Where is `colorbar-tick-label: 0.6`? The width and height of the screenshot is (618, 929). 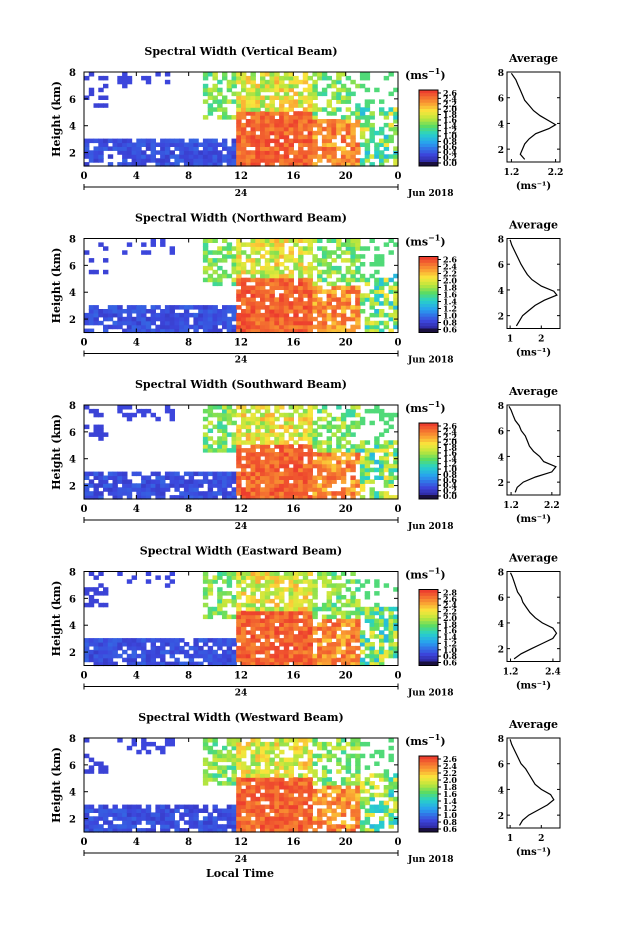
colorbar-tick-label: 0.6 is located at coordinates (450, 663).